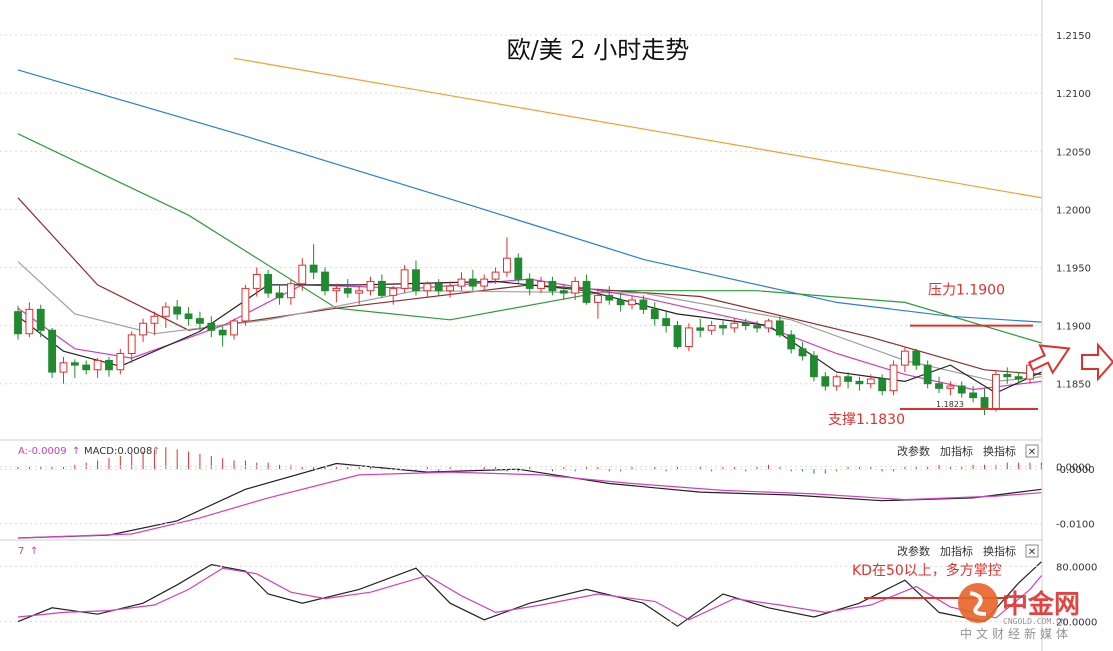 The height and width of the screenshot is (651, 1113). I want to click on close-icon-kd: ✕, so click(1032, 552).